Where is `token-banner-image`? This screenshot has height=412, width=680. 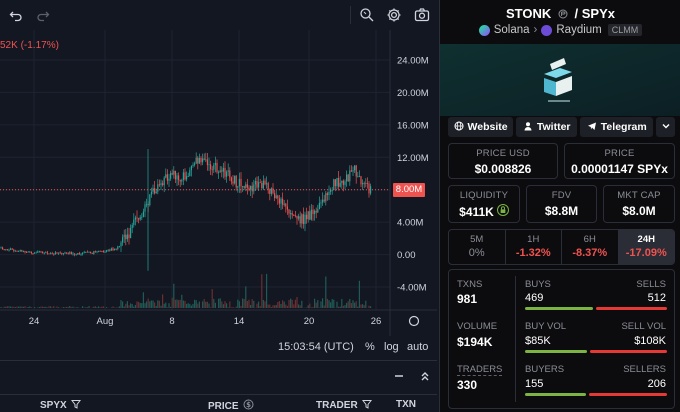 token-banner-image is located at coordinates (560, 80).